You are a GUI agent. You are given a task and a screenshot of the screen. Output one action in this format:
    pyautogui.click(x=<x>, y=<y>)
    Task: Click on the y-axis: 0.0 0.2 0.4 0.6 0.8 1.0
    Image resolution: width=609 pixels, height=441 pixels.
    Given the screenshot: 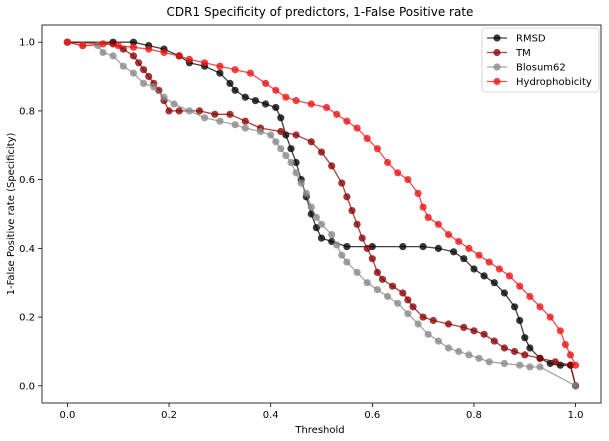 What is the action you would take?
    pyautogui.click(x=30, y=215)
    